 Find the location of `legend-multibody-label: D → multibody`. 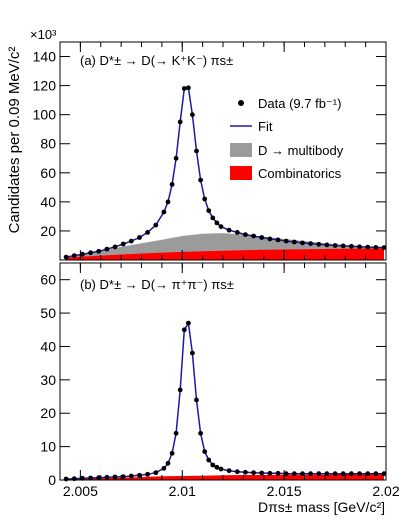

legend-multibody-label: D → multibody is located at coordinates (301, 150).